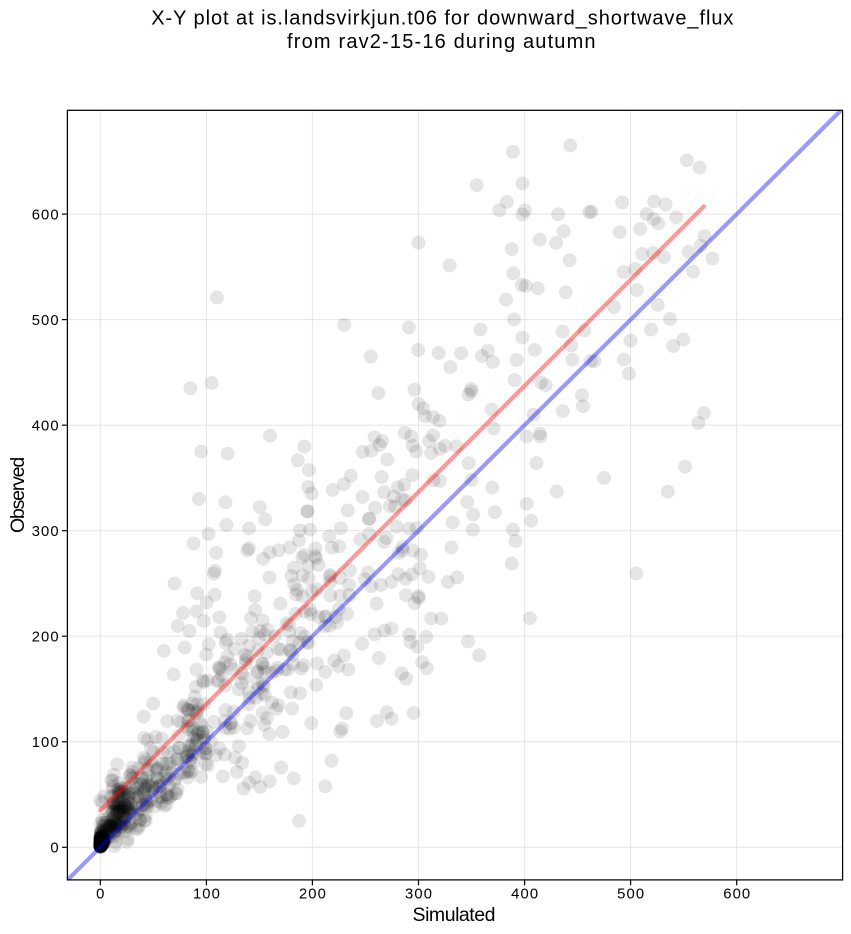 The height and width of the screenshot is (934, 851). Describe the element at coordinates (441, 42) in the screenshot. I see `svg-text: from rav2-15-16 during autumn` at that location.